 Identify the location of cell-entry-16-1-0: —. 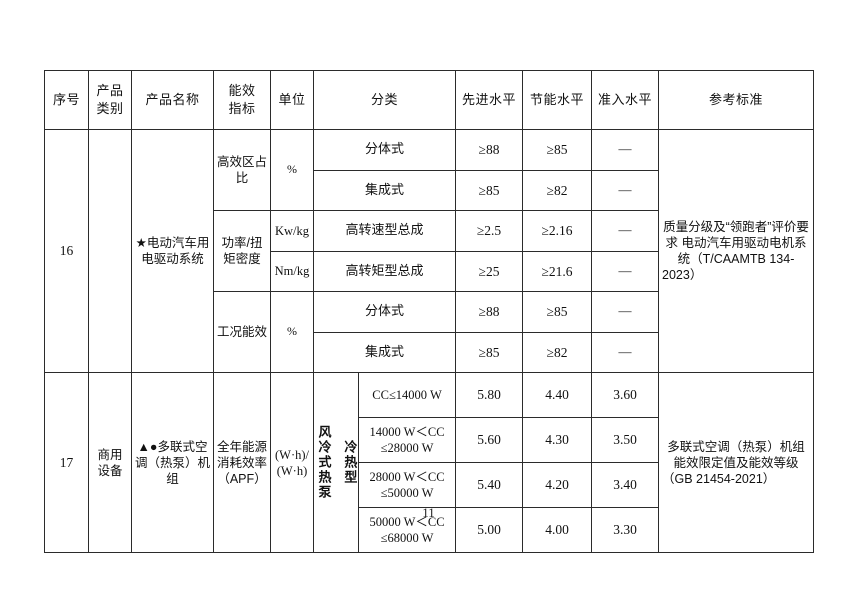
(625, 231).